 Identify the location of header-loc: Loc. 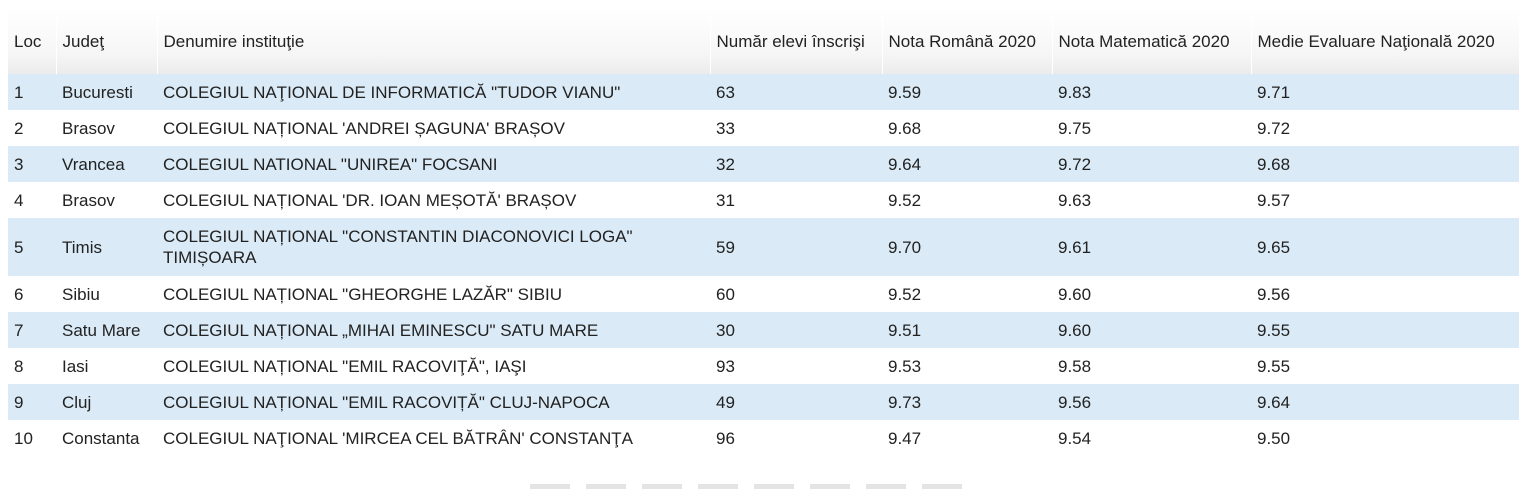
(28, 41).